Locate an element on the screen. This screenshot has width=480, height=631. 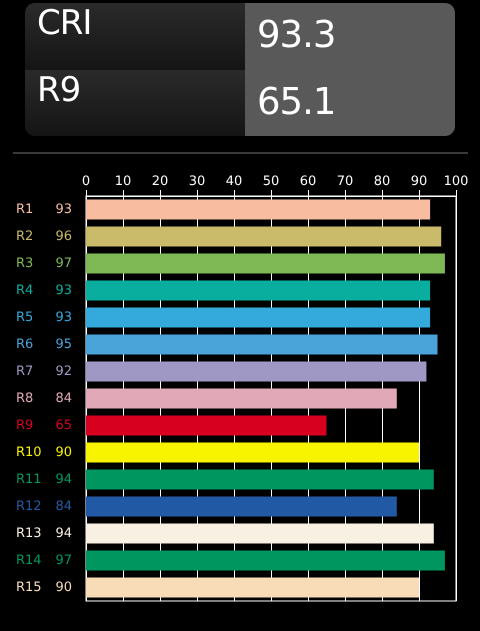
x-tick-label: 10 is located at coordinates (123, 181).